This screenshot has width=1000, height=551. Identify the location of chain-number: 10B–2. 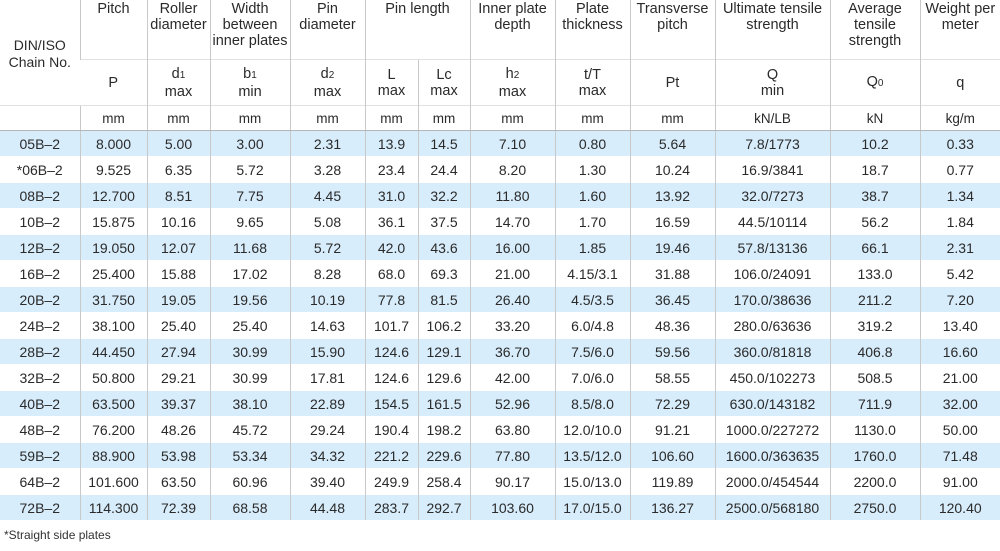
(40, 221).